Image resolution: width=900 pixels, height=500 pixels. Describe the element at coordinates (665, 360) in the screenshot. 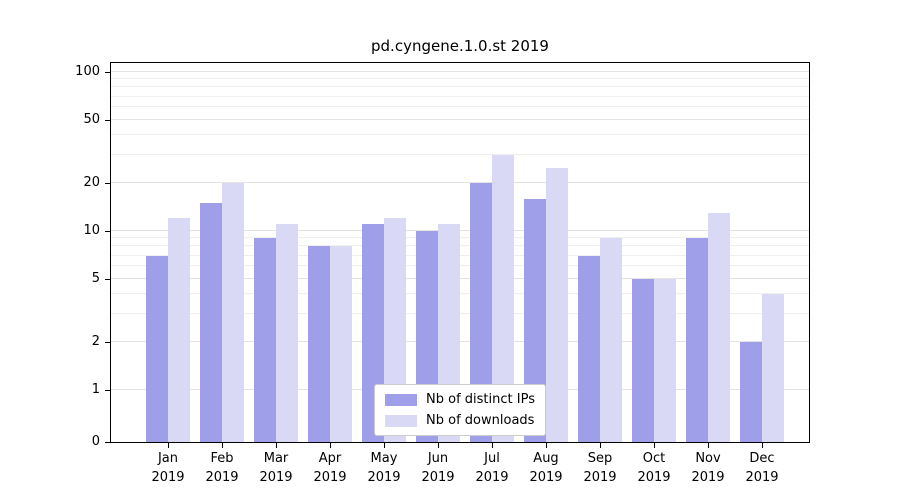

I see `bar-downloads-oct` at that location.